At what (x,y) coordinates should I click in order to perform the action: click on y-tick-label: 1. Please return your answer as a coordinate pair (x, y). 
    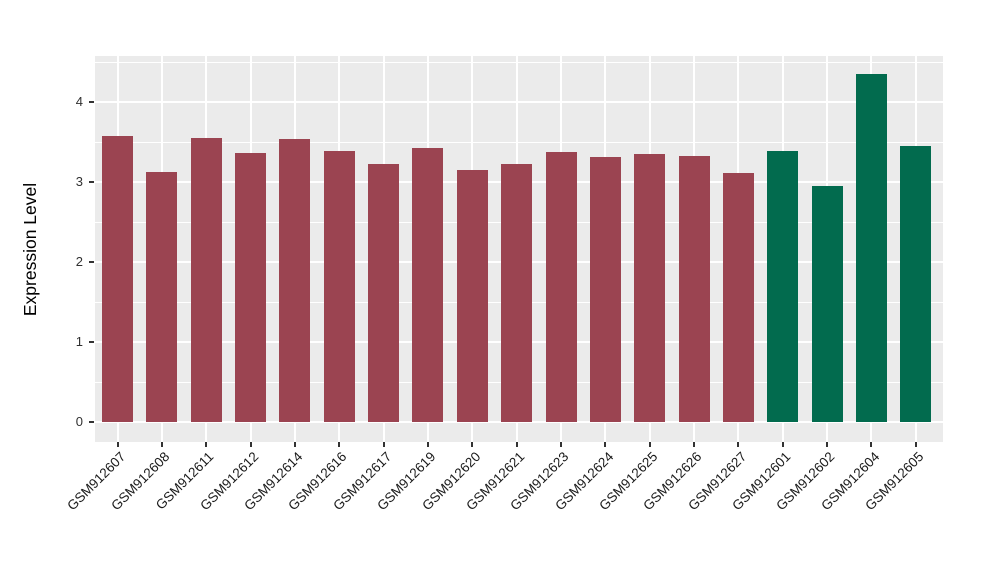
    Looking at the image, I should click on (79, 341).